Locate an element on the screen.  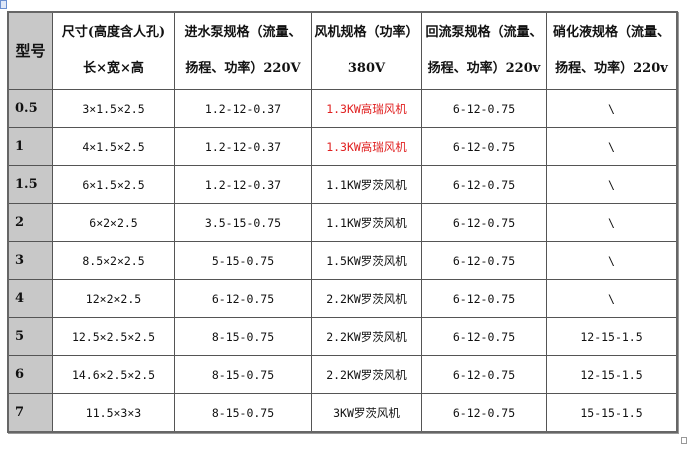
cell-size: 14.6×2.5×2.5 is located at coordinates (113, 374).